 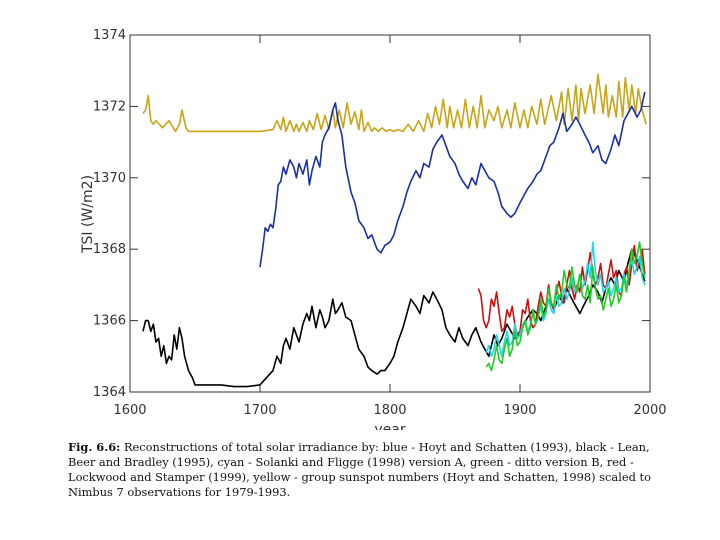 What do you see at coordinates (129, 410) in the screenshot?
I see `x-tick-label: 1600` at bounding box center [129, 410].